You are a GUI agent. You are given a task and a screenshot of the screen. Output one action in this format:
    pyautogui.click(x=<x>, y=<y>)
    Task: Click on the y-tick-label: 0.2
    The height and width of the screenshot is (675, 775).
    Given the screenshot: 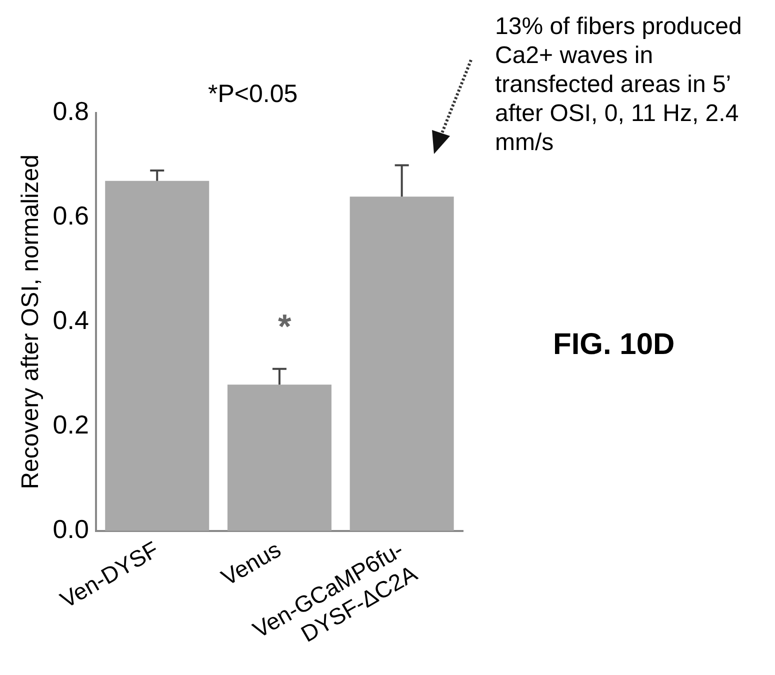 What is the action you would take?
    pyautogui.click(x=70, y=425)
    